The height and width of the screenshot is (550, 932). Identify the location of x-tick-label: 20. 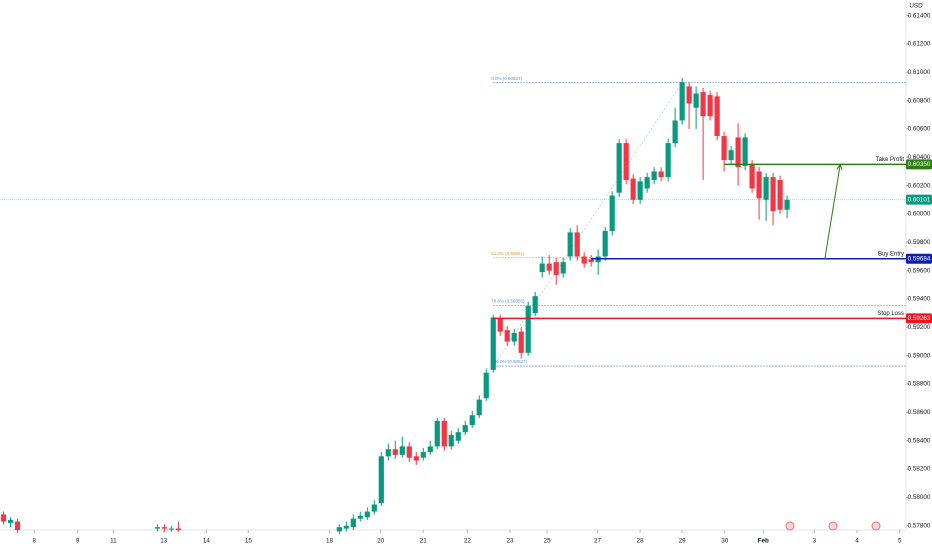
(381, 541).